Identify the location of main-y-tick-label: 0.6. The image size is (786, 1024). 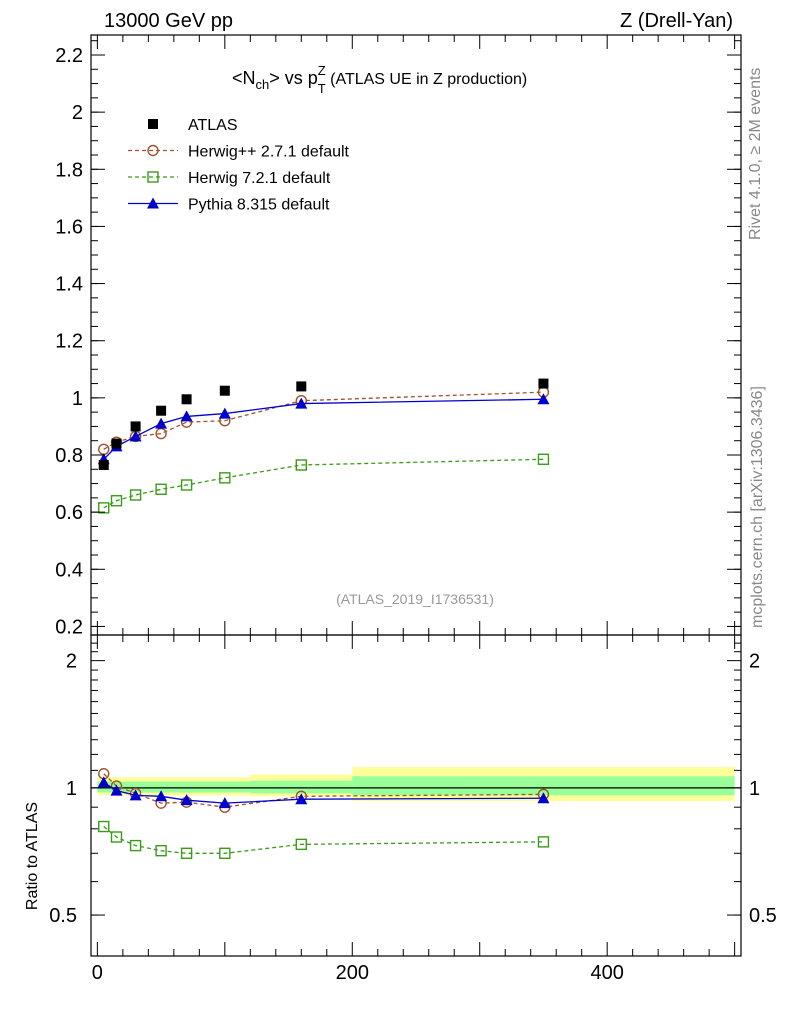
(69, 513).